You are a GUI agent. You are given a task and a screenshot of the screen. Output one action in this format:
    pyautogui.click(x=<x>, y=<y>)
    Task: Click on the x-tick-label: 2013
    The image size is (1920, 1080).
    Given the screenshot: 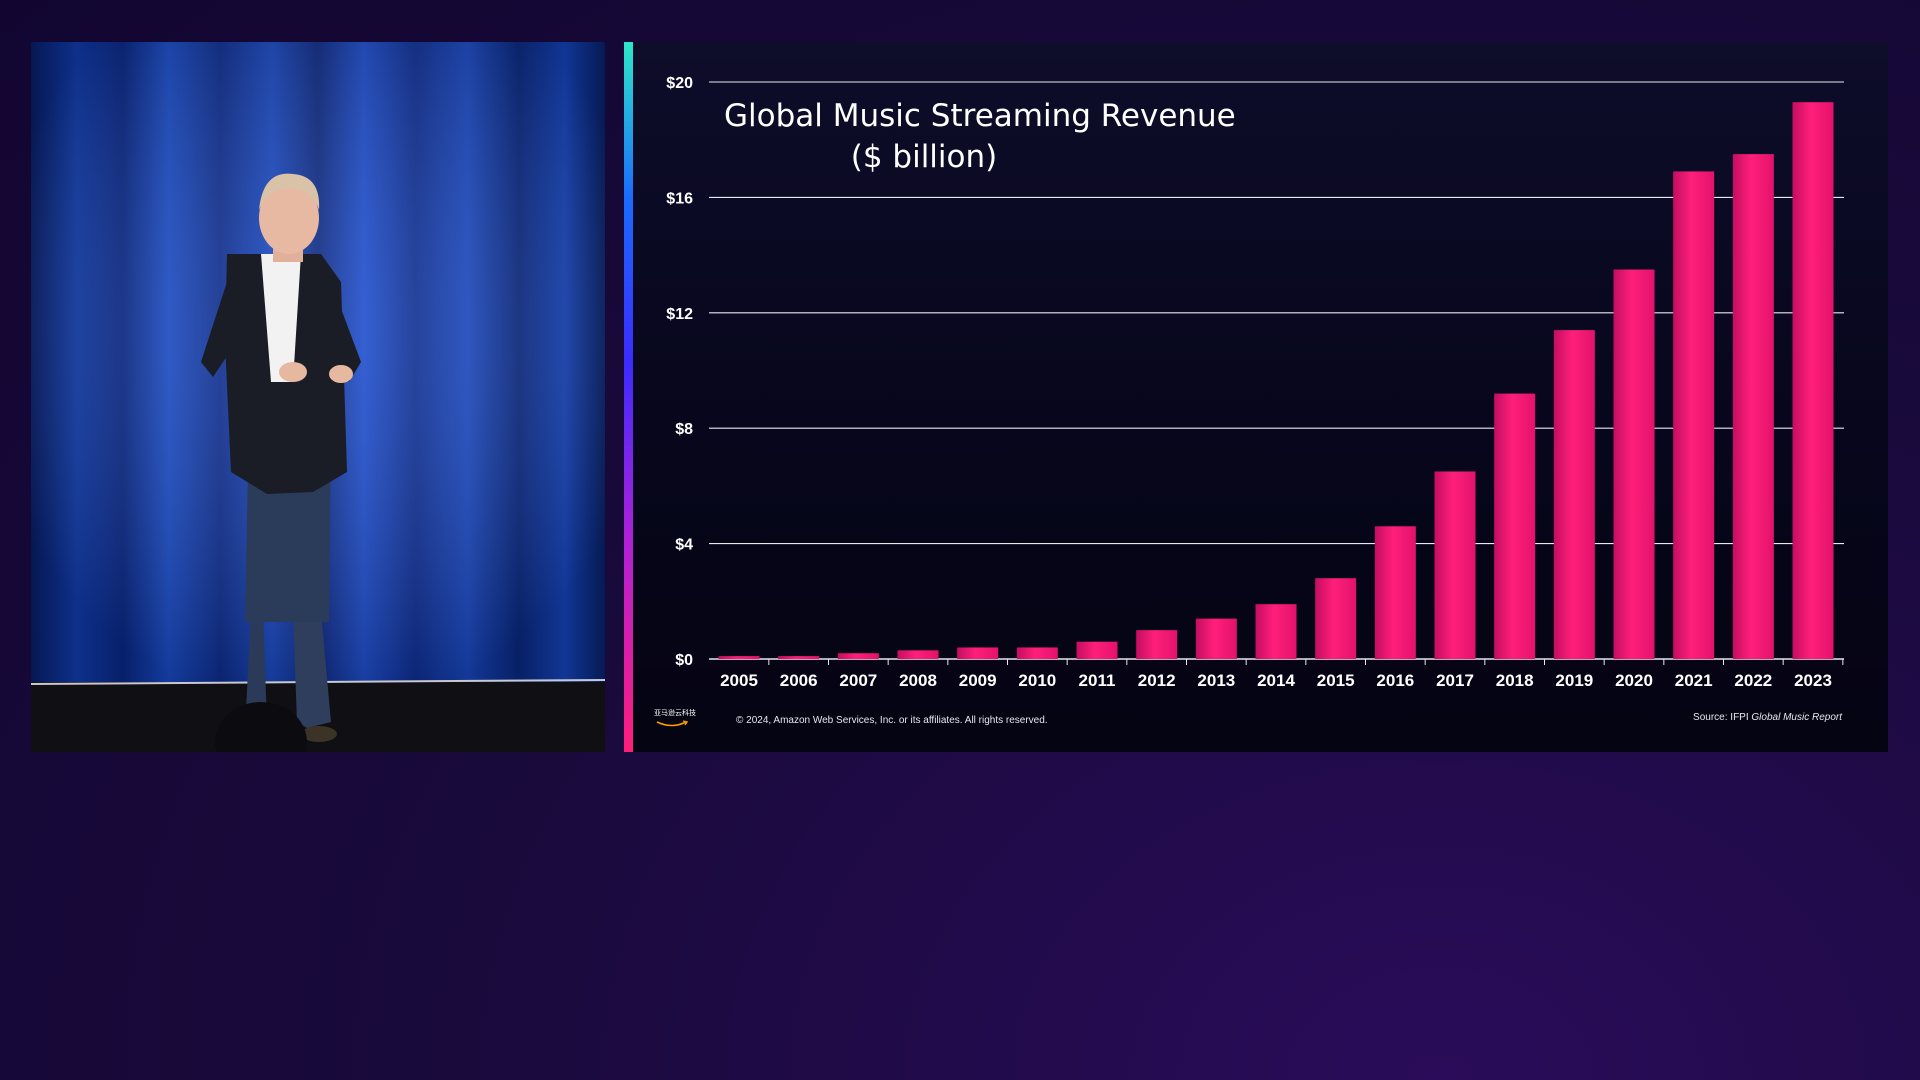 What is the action you would take?
    pyautogui.click(x=1216, y=680)
    